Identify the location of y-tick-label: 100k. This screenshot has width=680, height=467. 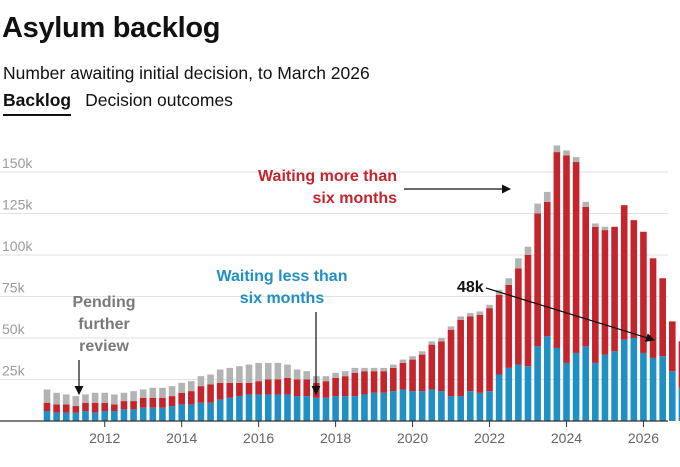
(17, 246).